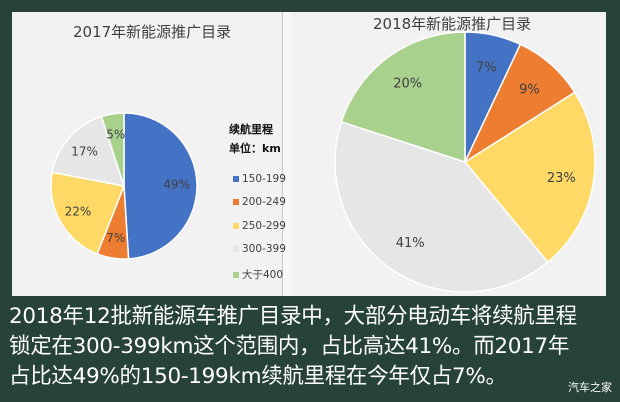 Image resolution: width=620 pixels, height=402 pixels. I want to click on legend-swatch-orange, so click(236, 202).